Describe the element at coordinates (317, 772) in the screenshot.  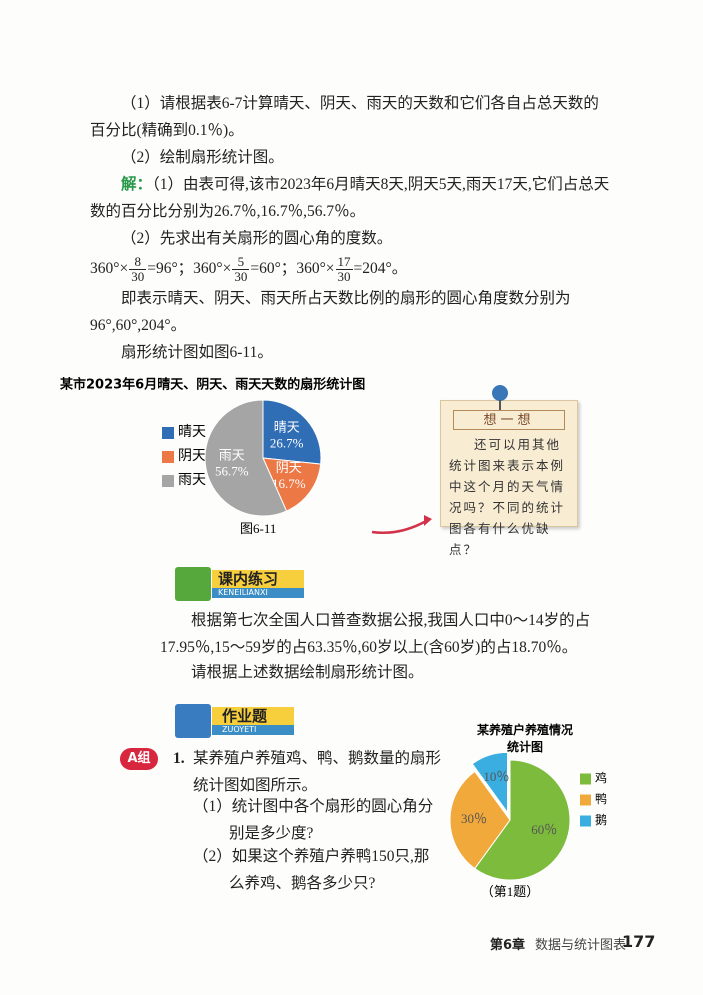
I see `homework-text: 某养殖户养殖鸡、鸭、鹅数量的扇形统计图如图所示。` at that location.